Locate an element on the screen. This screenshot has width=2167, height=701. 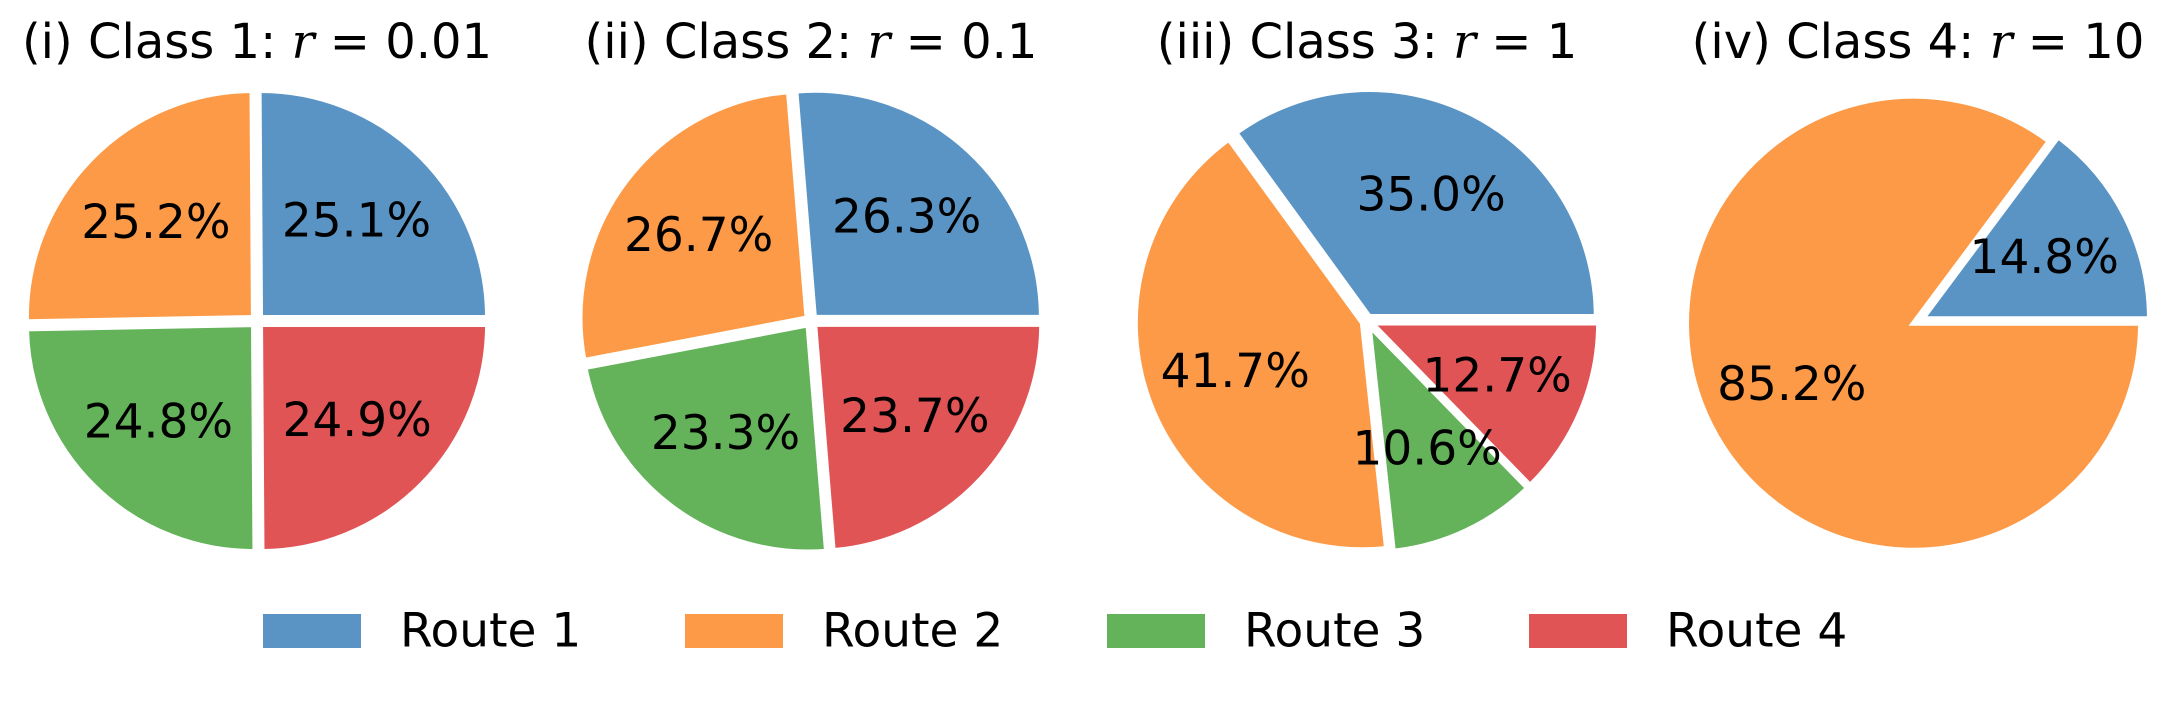
legend: Route 1 Route 2 Route 3 Route 4 is located at coordinates (1055, 631).